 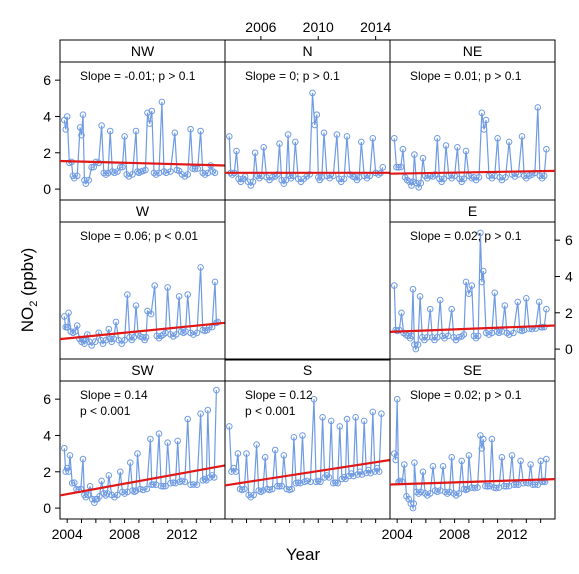 What do you see at coordinates (307, 370) in the screenshot?
I see `panel-title: S` at bounding box center [307, 370].